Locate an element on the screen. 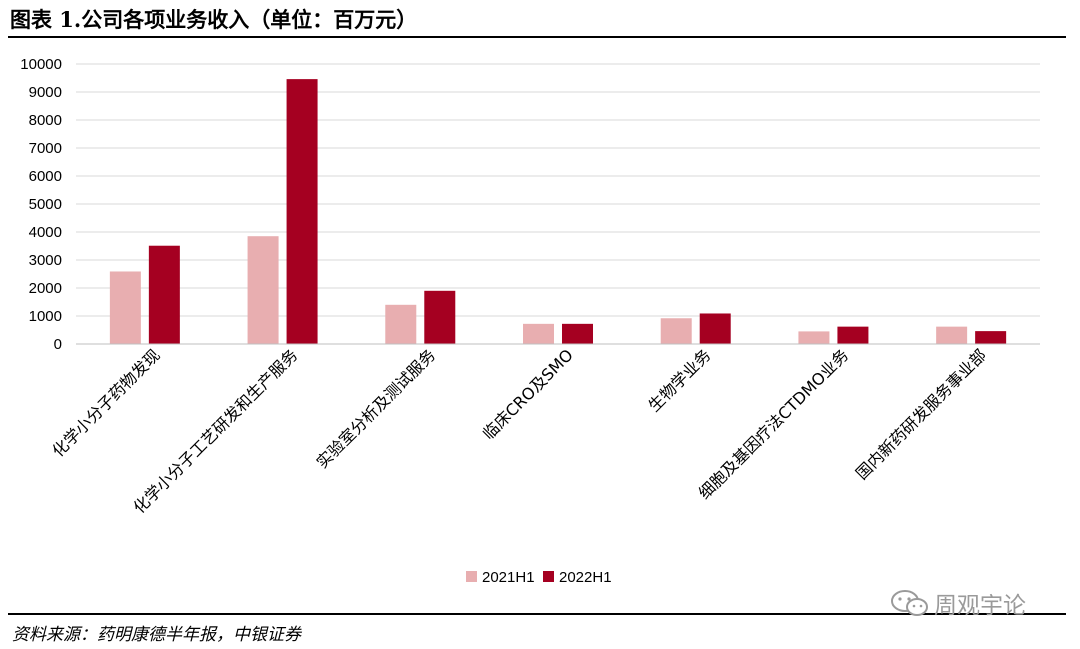  legend: 2021H1 2022H1 is located at coordinates (539, 577).